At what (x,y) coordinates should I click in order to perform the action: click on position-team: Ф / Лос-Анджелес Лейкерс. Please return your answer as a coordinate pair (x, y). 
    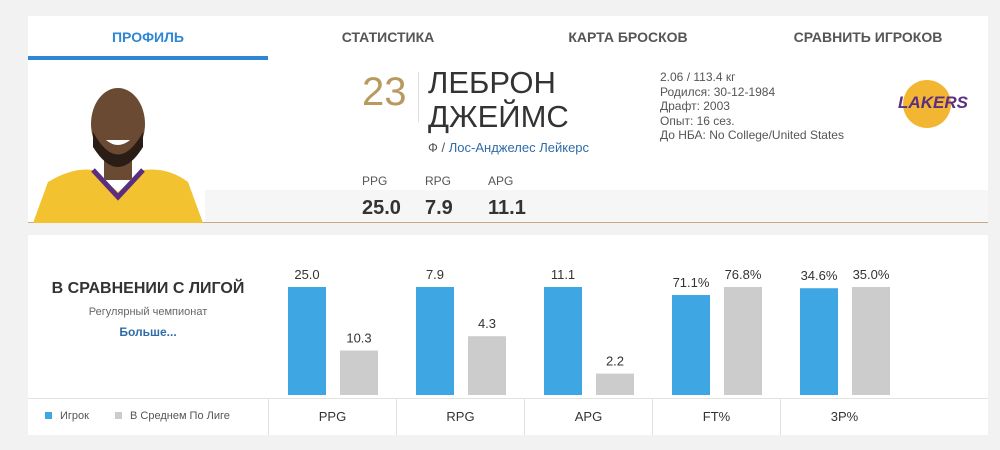
    Looking at the image, I should click on (508, 147).